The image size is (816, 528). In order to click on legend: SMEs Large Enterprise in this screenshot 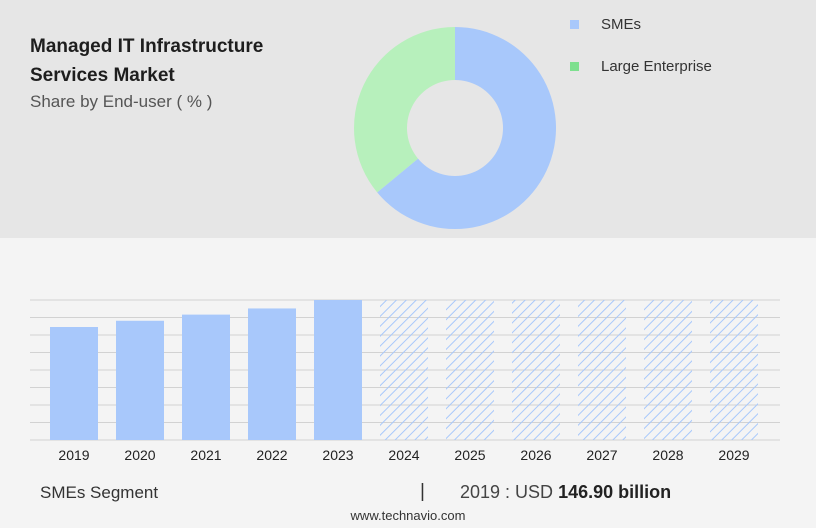, I will do `click(641, 56)`.